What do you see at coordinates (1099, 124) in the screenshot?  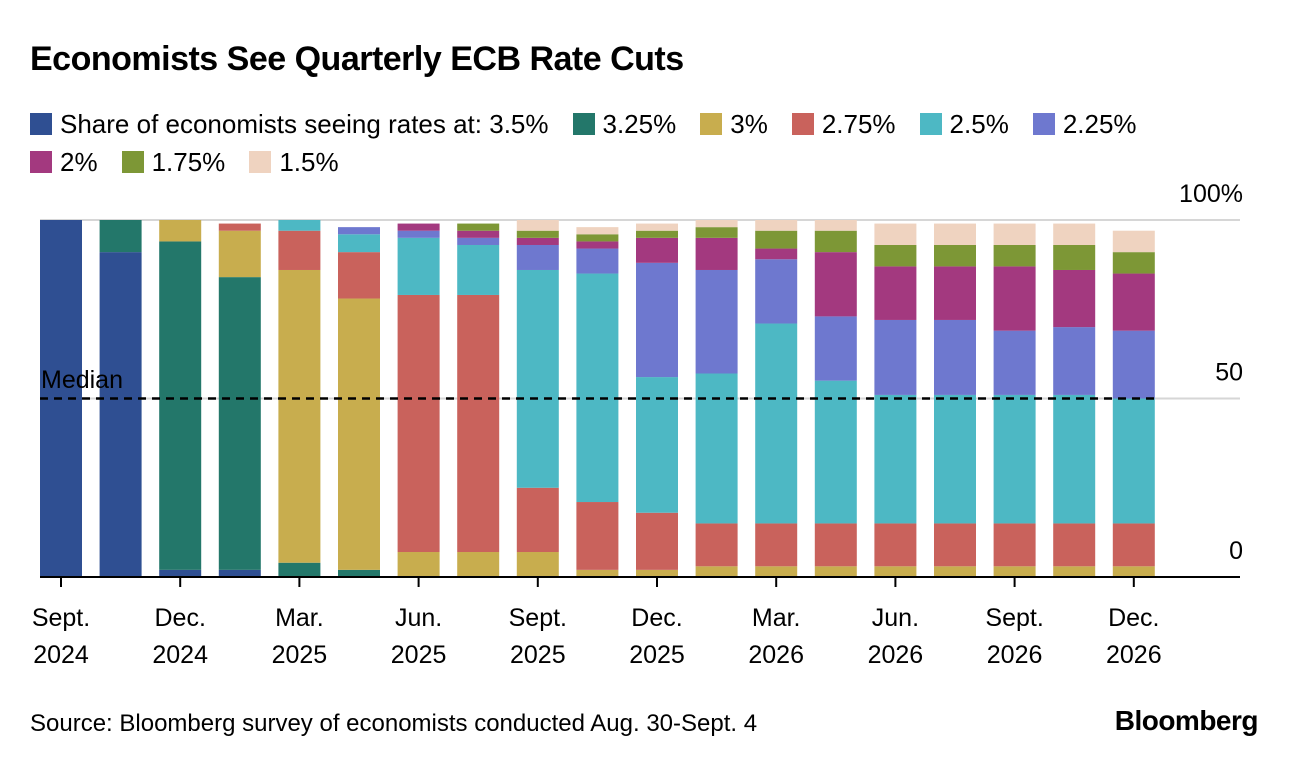 I see `legend-label: 2.25%` at bounding box center [1099, 124].